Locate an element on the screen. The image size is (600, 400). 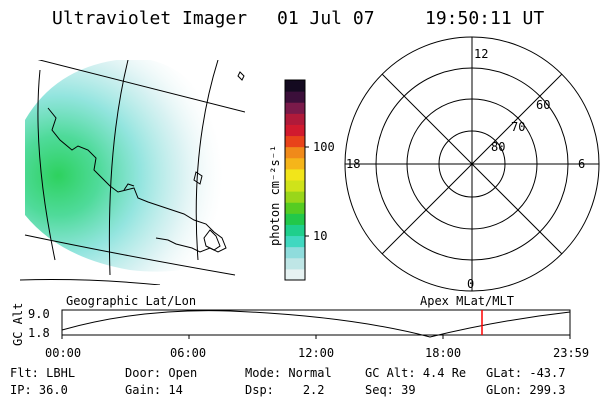
status-mode-label: Mode: is located at coordinates (263, 373).